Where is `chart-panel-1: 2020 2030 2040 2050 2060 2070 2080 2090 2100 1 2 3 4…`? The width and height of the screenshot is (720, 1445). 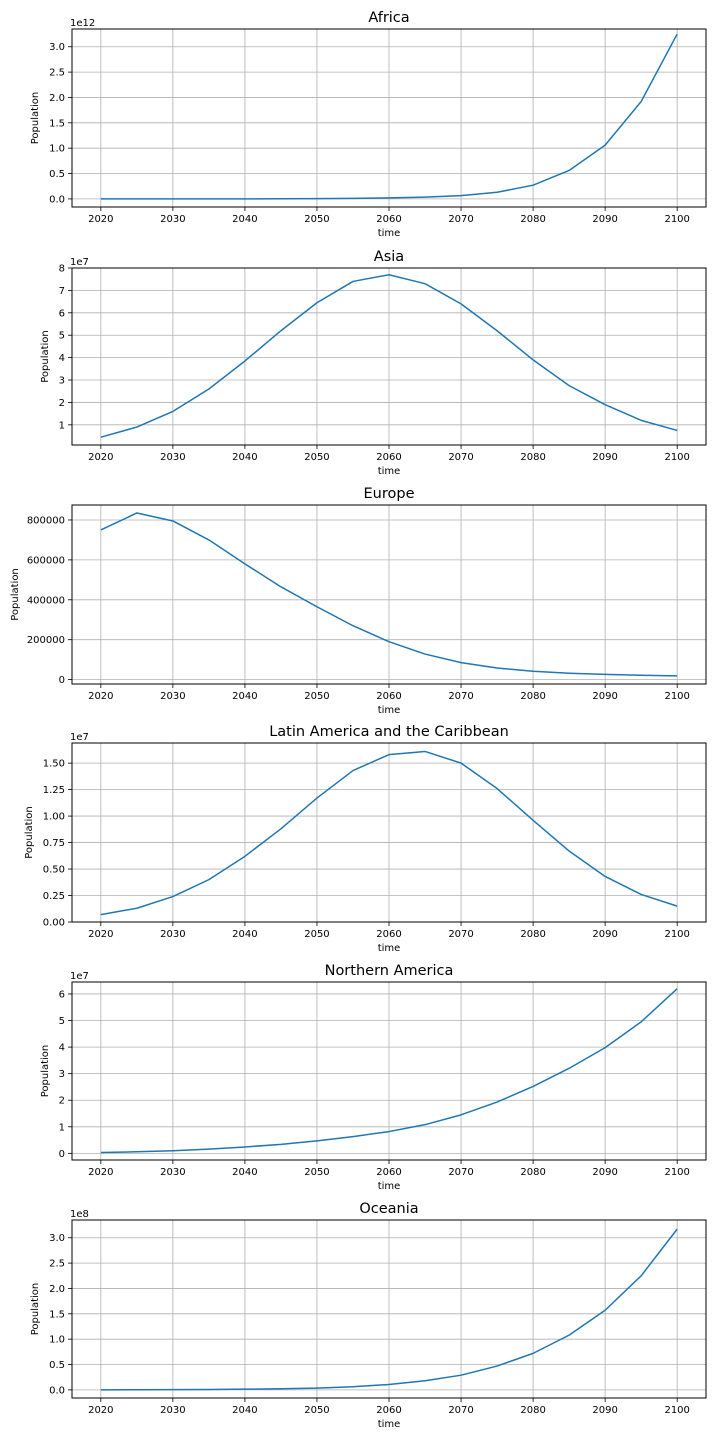
chart-panel-1: 2020 2030 2040 2050 2060 2070 2080 2090 2100 1 2 3 4… is located at coordinates (373, 363).